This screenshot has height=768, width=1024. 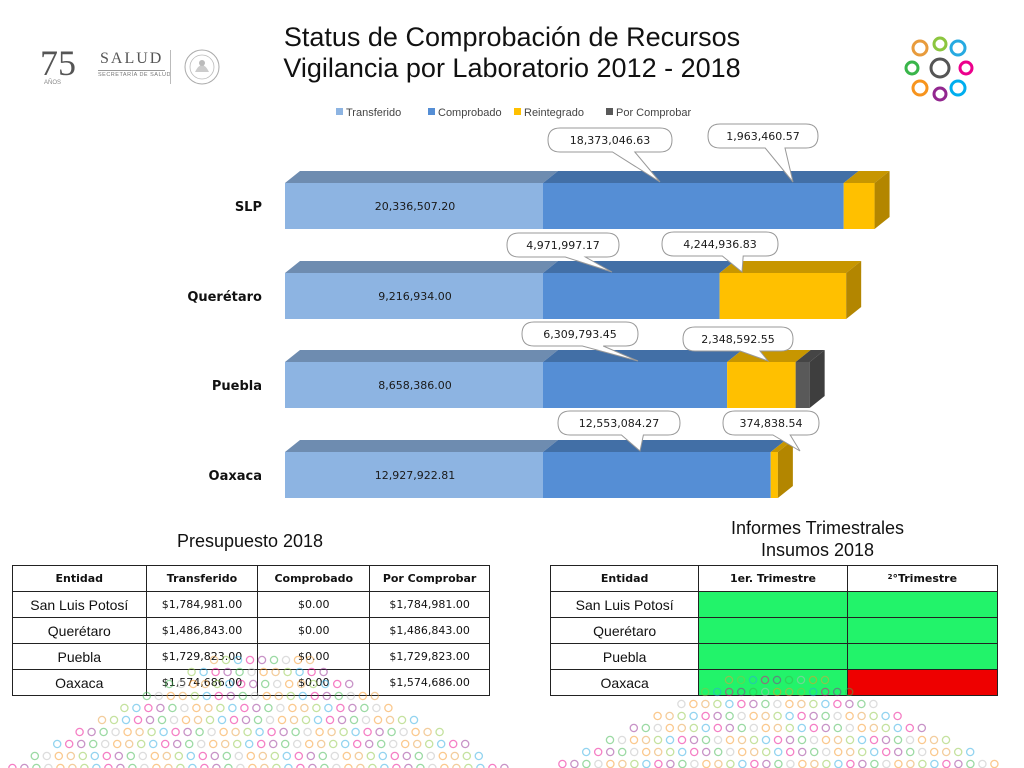 What do you see at coordinates (922, 682) in the screenshot?
I see `cell-2do-trimestre-status` at bounding box center [922, 682].